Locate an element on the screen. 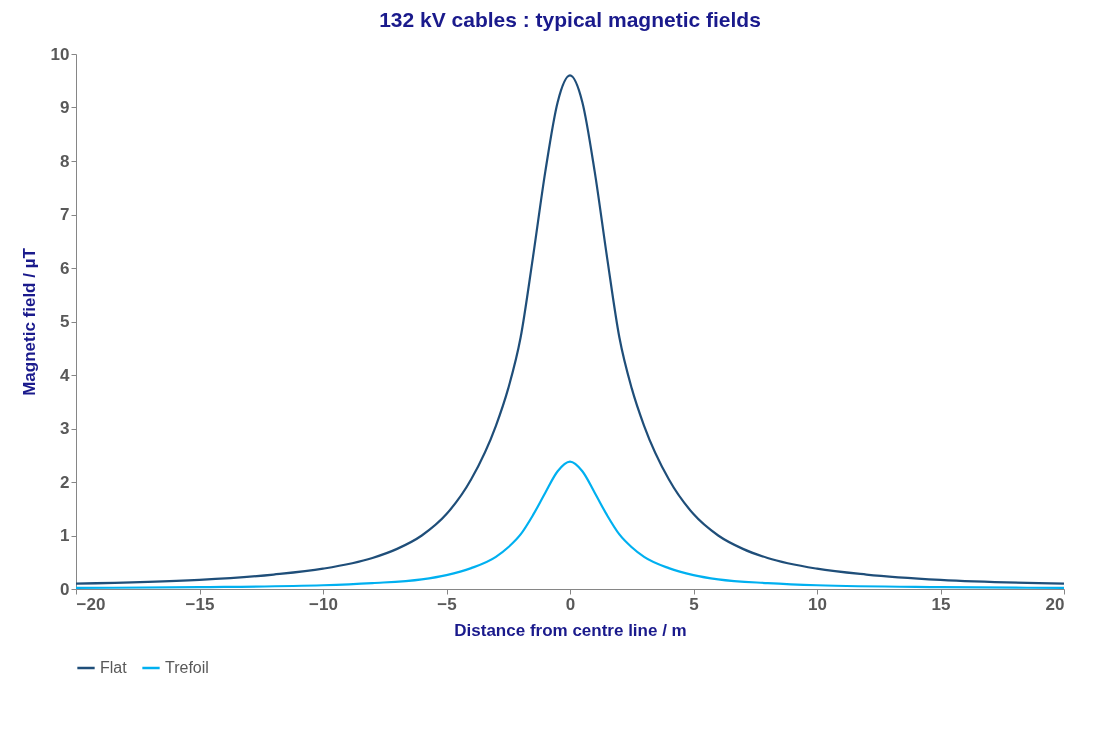  x-tick-label: 20 is located at coordinates (1055, 604).